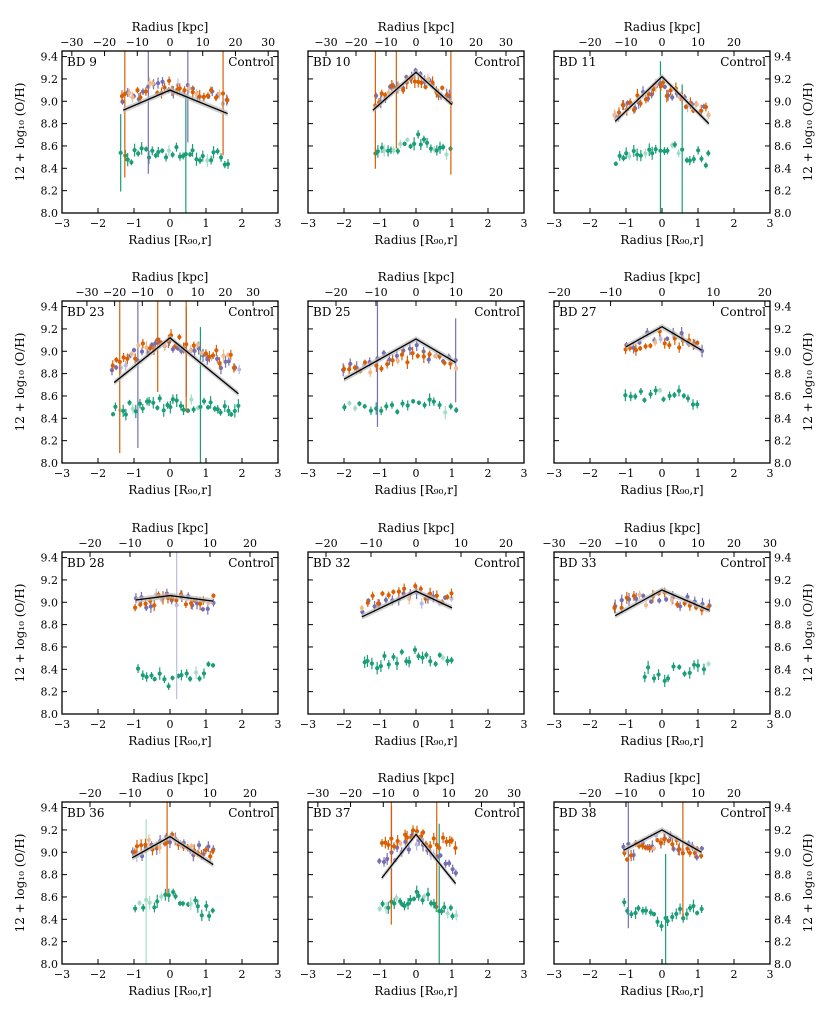  I want to click on top-tick-label: 30, so click(268, 42).